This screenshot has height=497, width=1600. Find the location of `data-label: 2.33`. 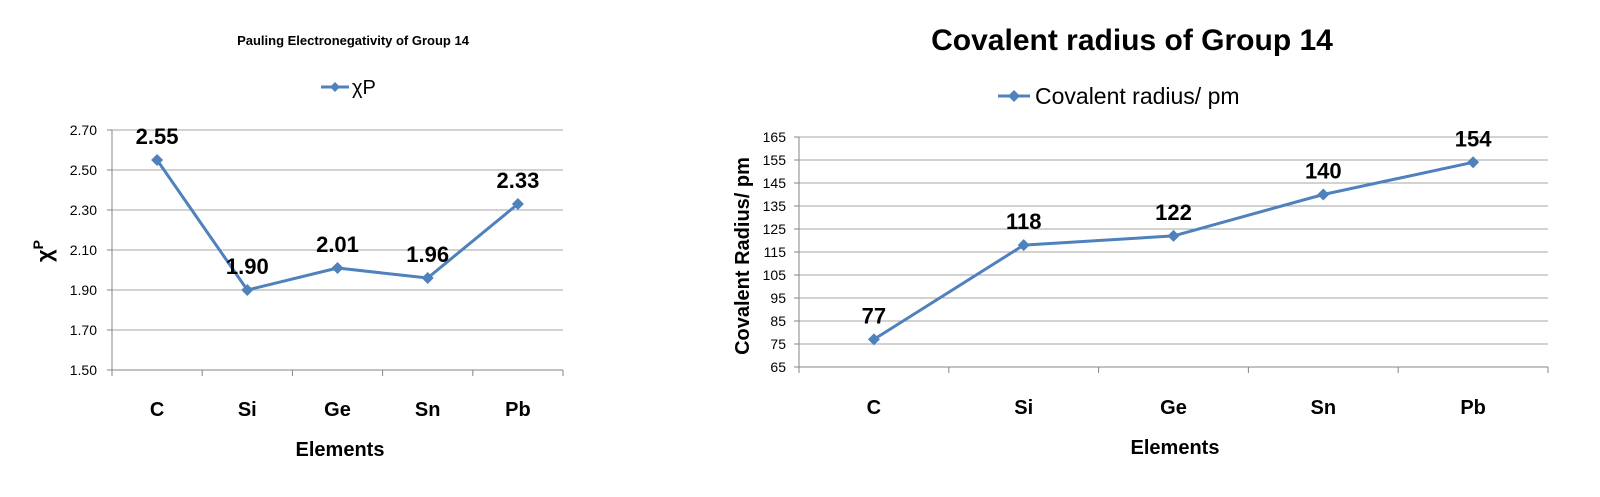

data-label: 2.33 is located at coordinates (517, 180).